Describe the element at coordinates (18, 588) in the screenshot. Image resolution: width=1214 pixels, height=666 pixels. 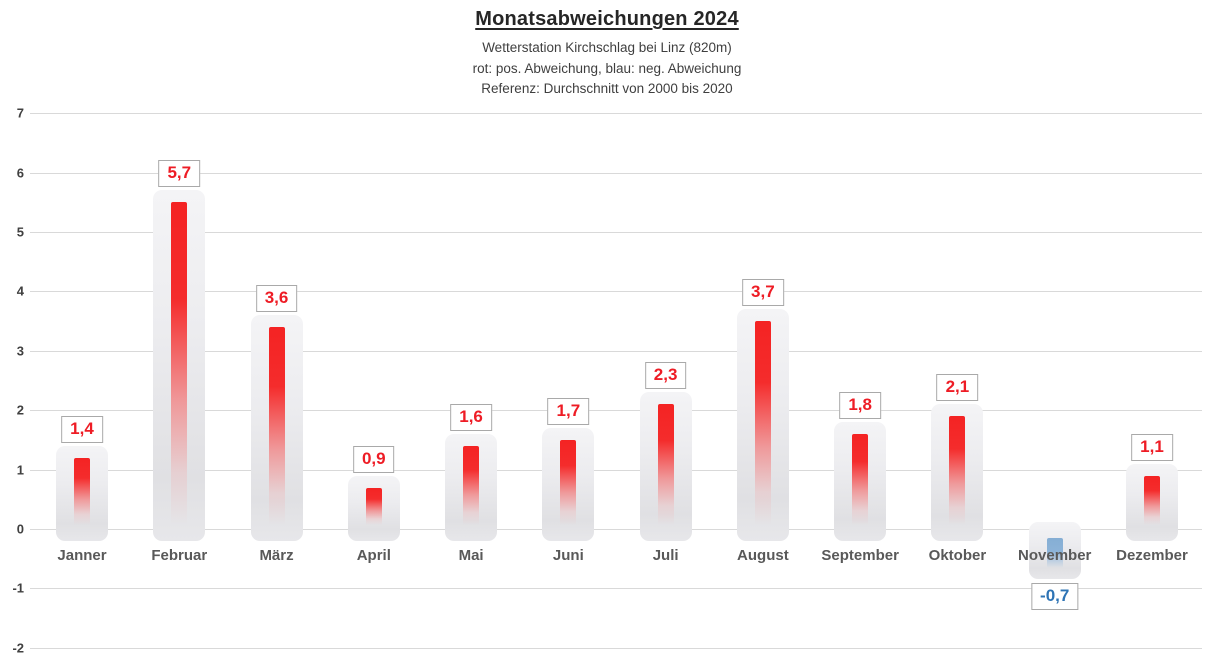
I see `ytick-label--1: -1` at that location.